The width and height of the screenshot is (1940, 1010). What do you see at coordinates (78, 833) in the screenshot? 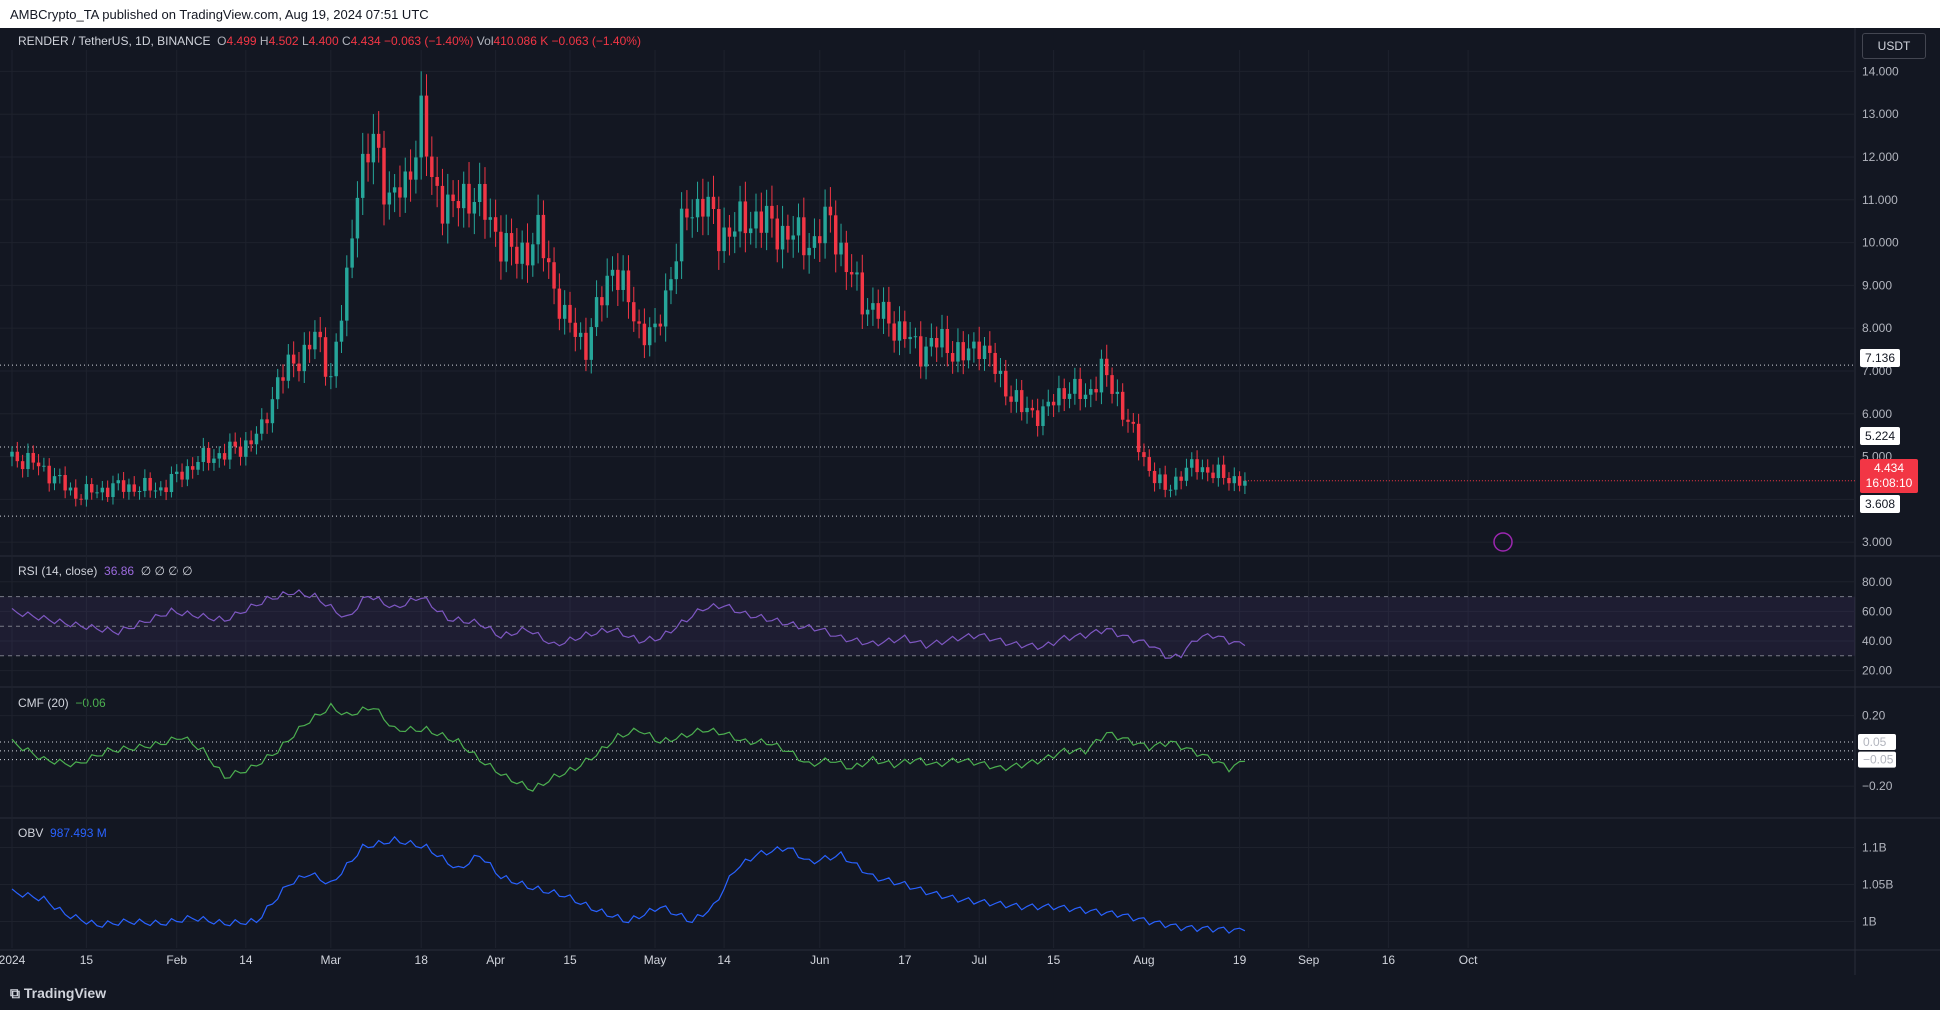
I see `obv-value: 987.493 M` at bounding box center [78, 833].